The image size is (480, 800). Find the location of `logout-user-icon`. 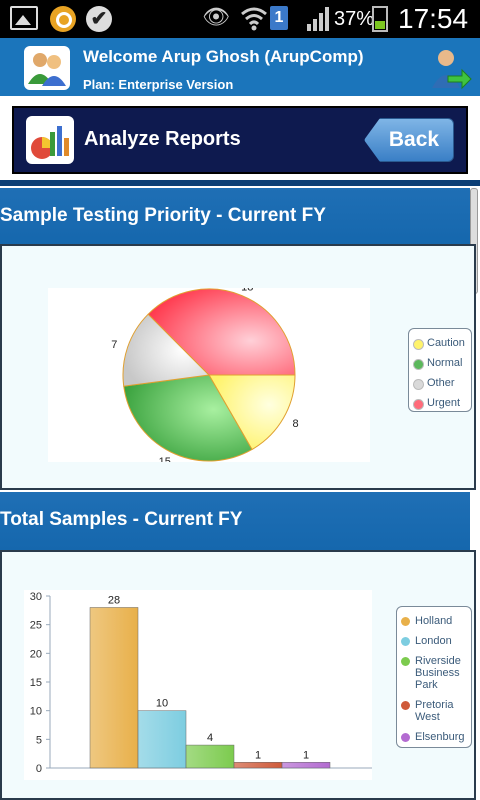

logout-user-icon is located at coordinates (450, 68).